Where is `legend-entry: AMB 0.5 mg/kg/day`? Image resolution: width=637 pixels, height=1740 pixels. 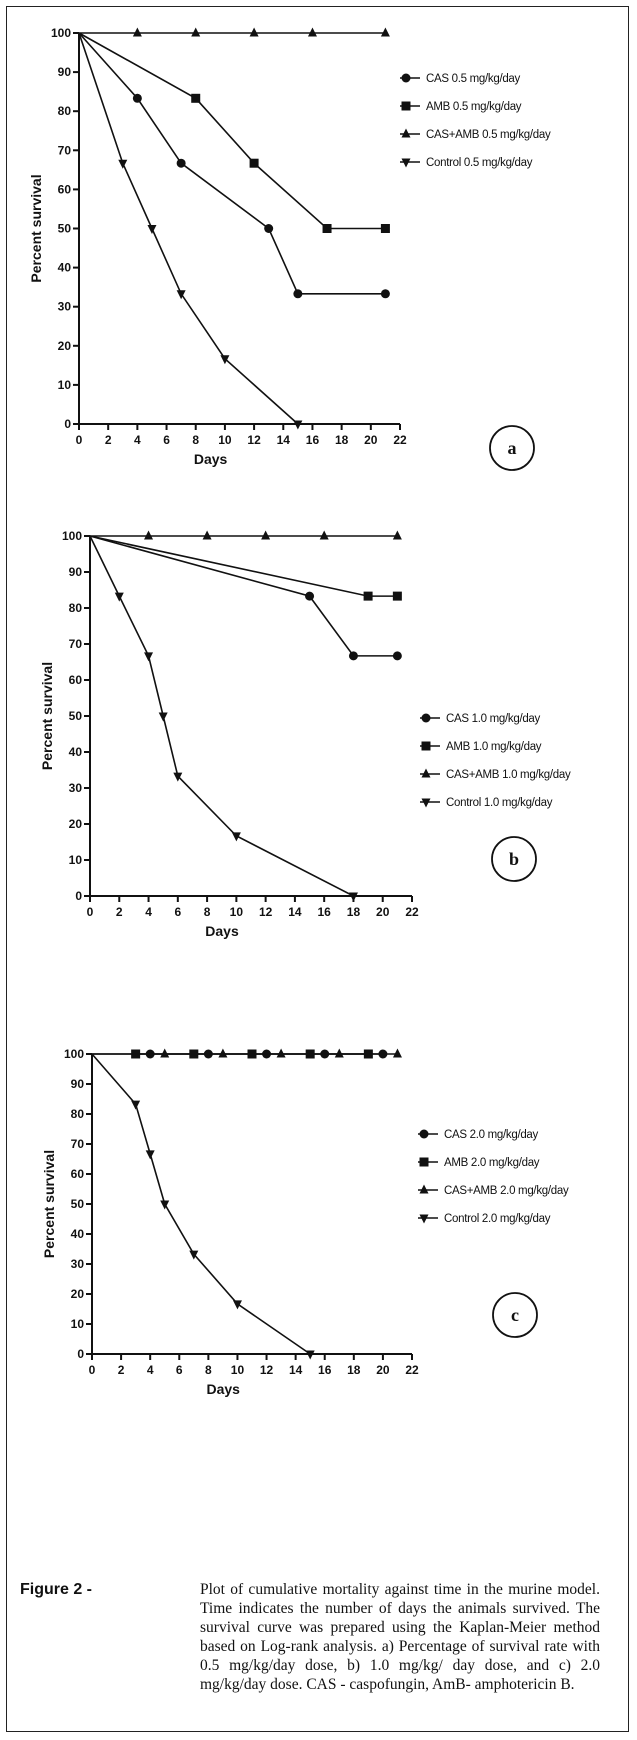
legend-entry: AMB 0.5 mg/kg/day is located at coordinates (461, 107).